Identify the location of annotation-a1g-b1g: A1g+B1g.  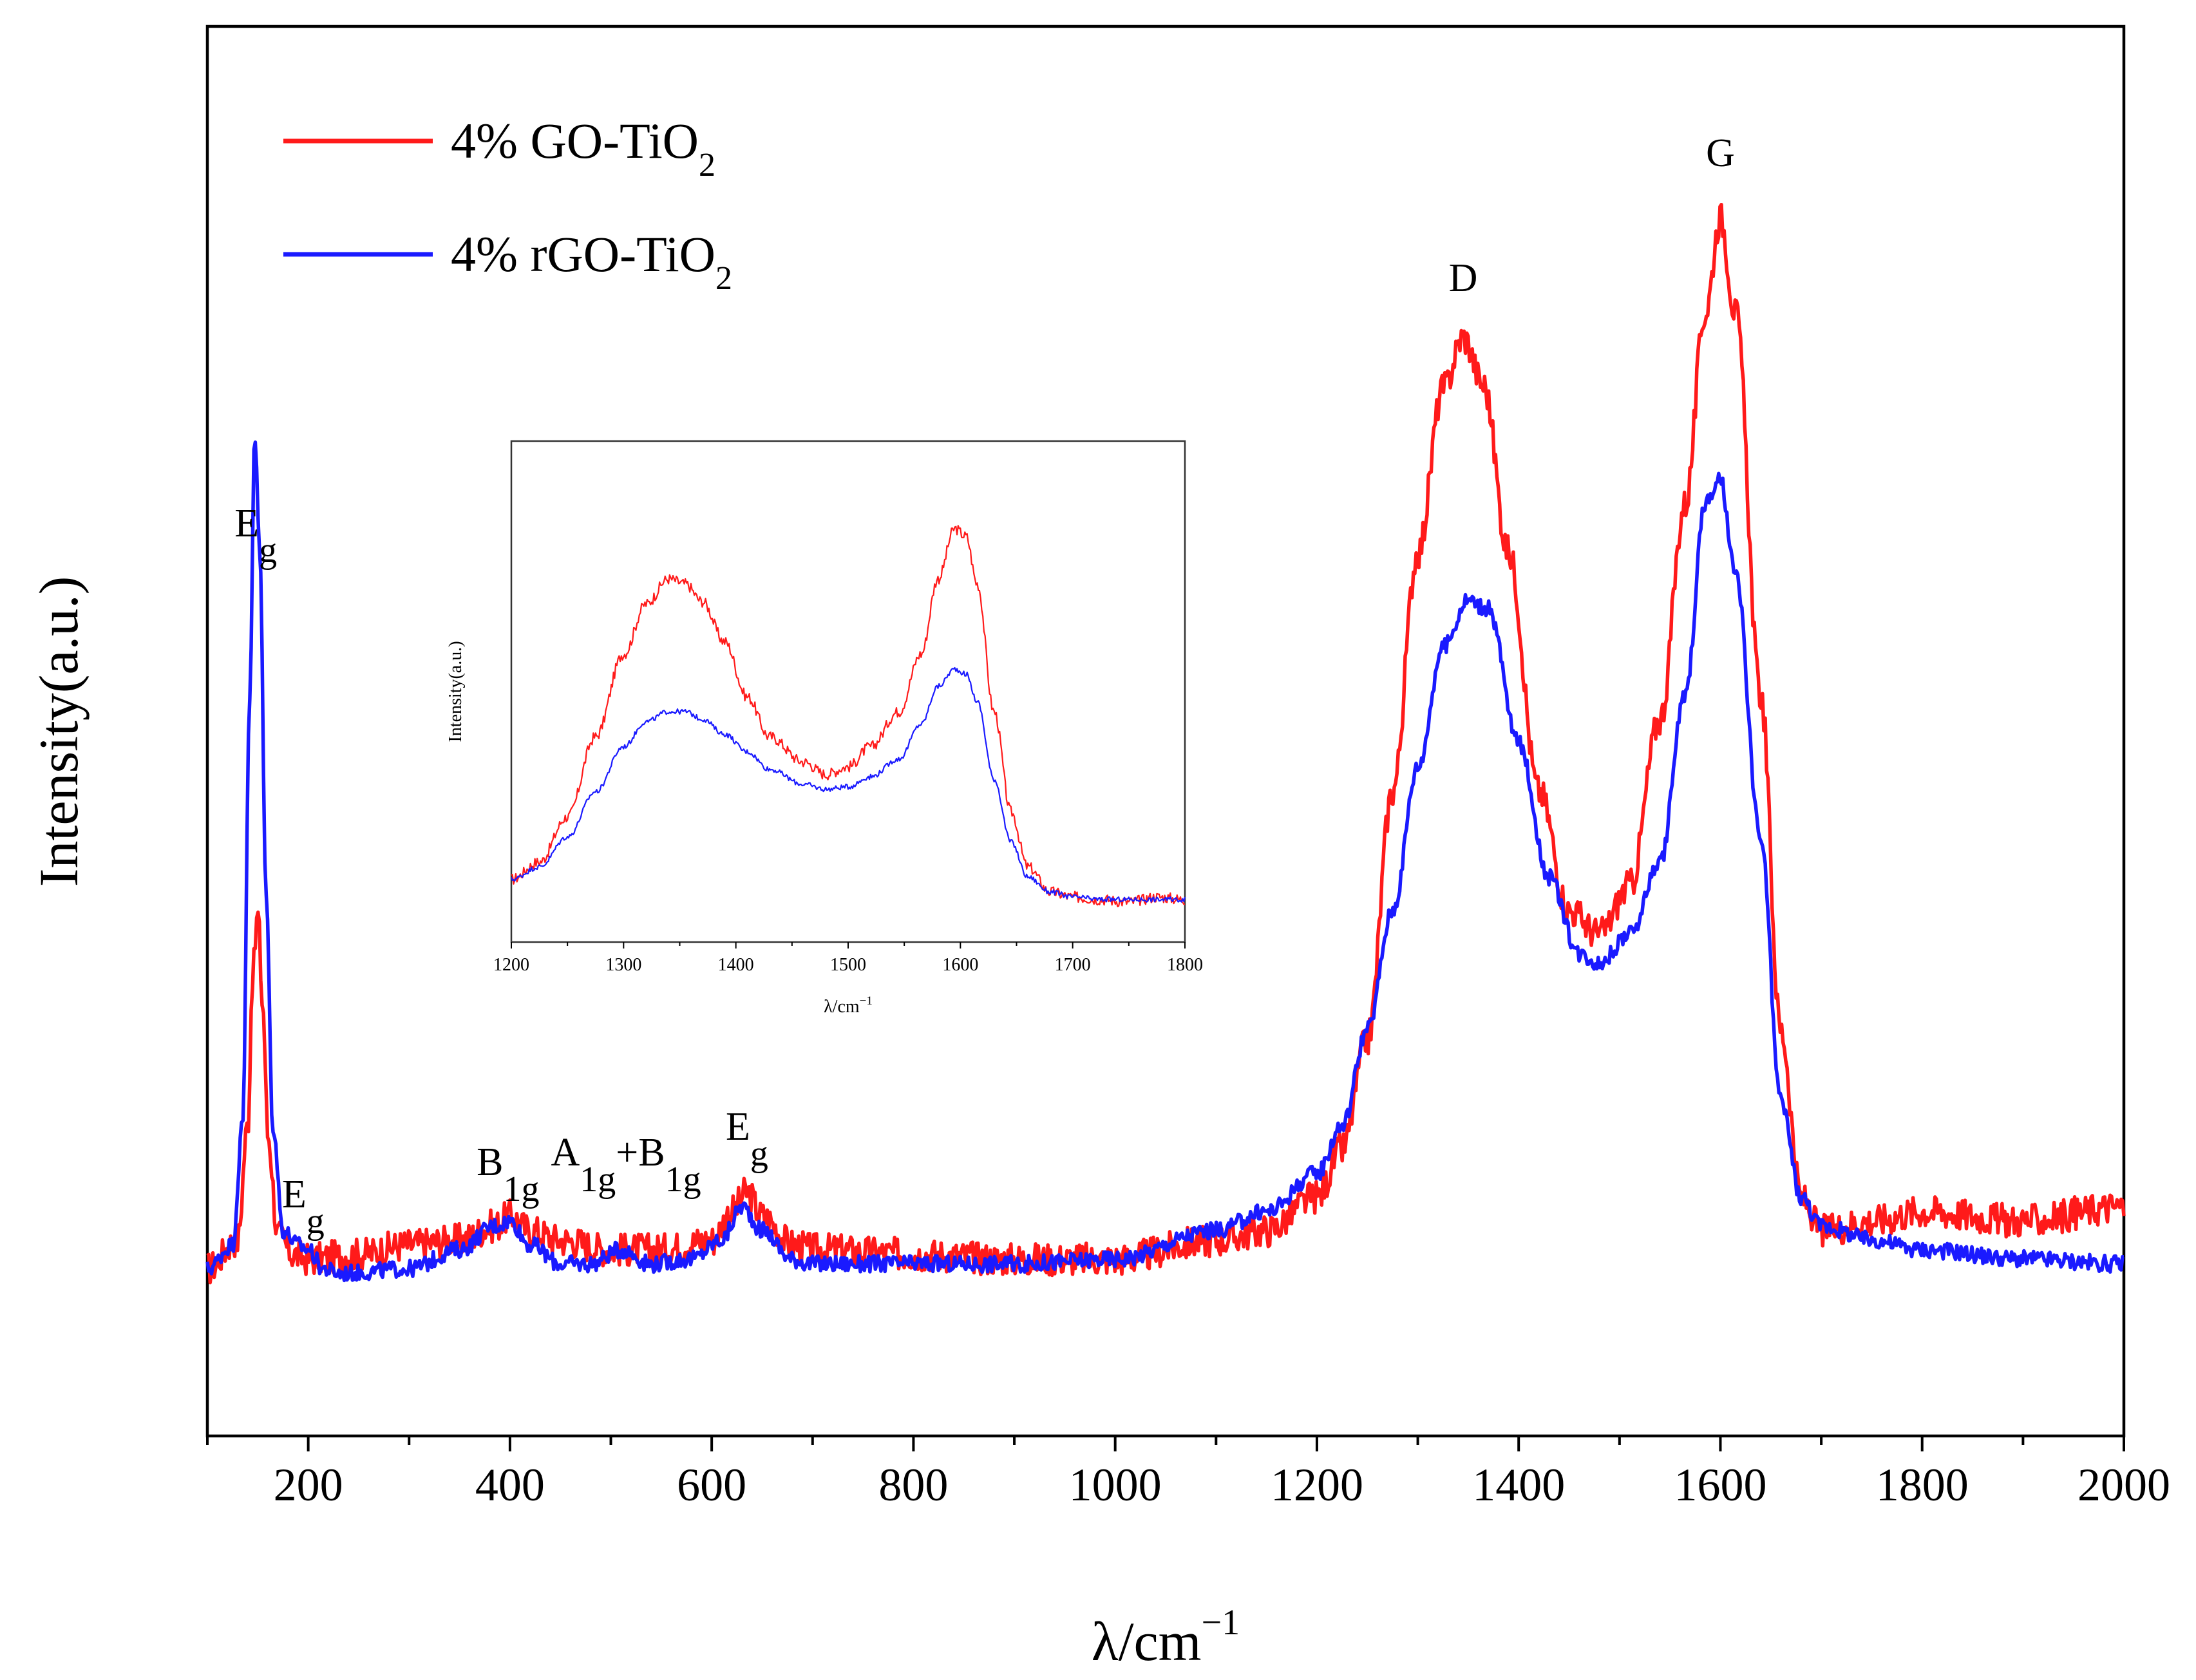
(626, 1165).